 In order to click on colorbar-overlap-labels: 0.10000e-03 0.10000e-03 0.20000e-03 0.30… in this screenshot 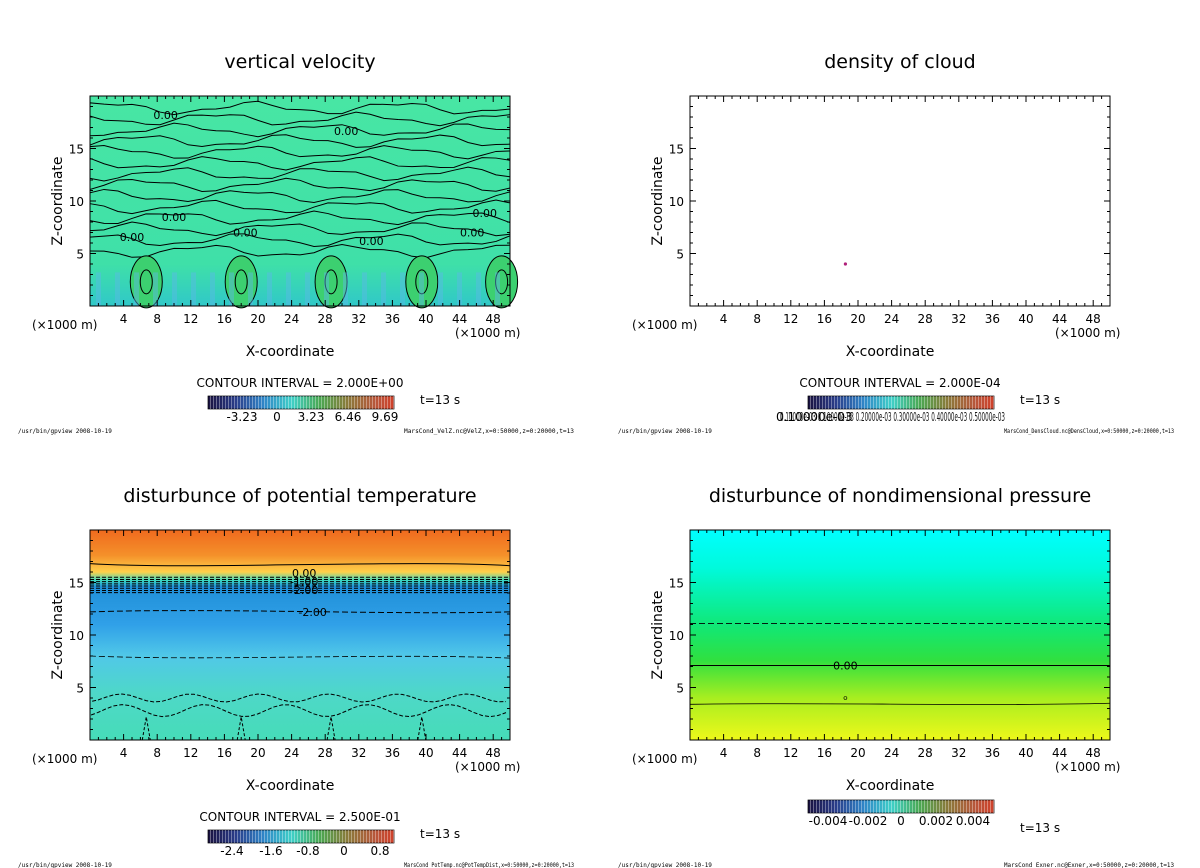, I will do `click(892, 417)`.